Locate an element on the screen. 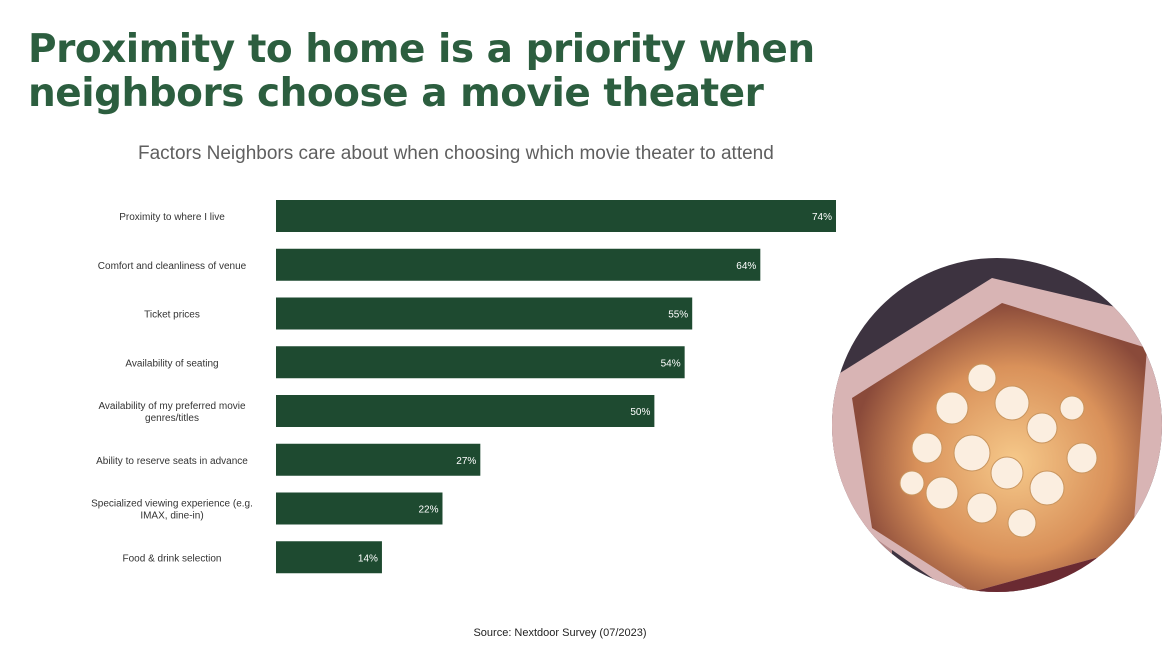 This screenshot has width=1176, height=664. bar-value-label: 22% is located at coordinates (428, 510).